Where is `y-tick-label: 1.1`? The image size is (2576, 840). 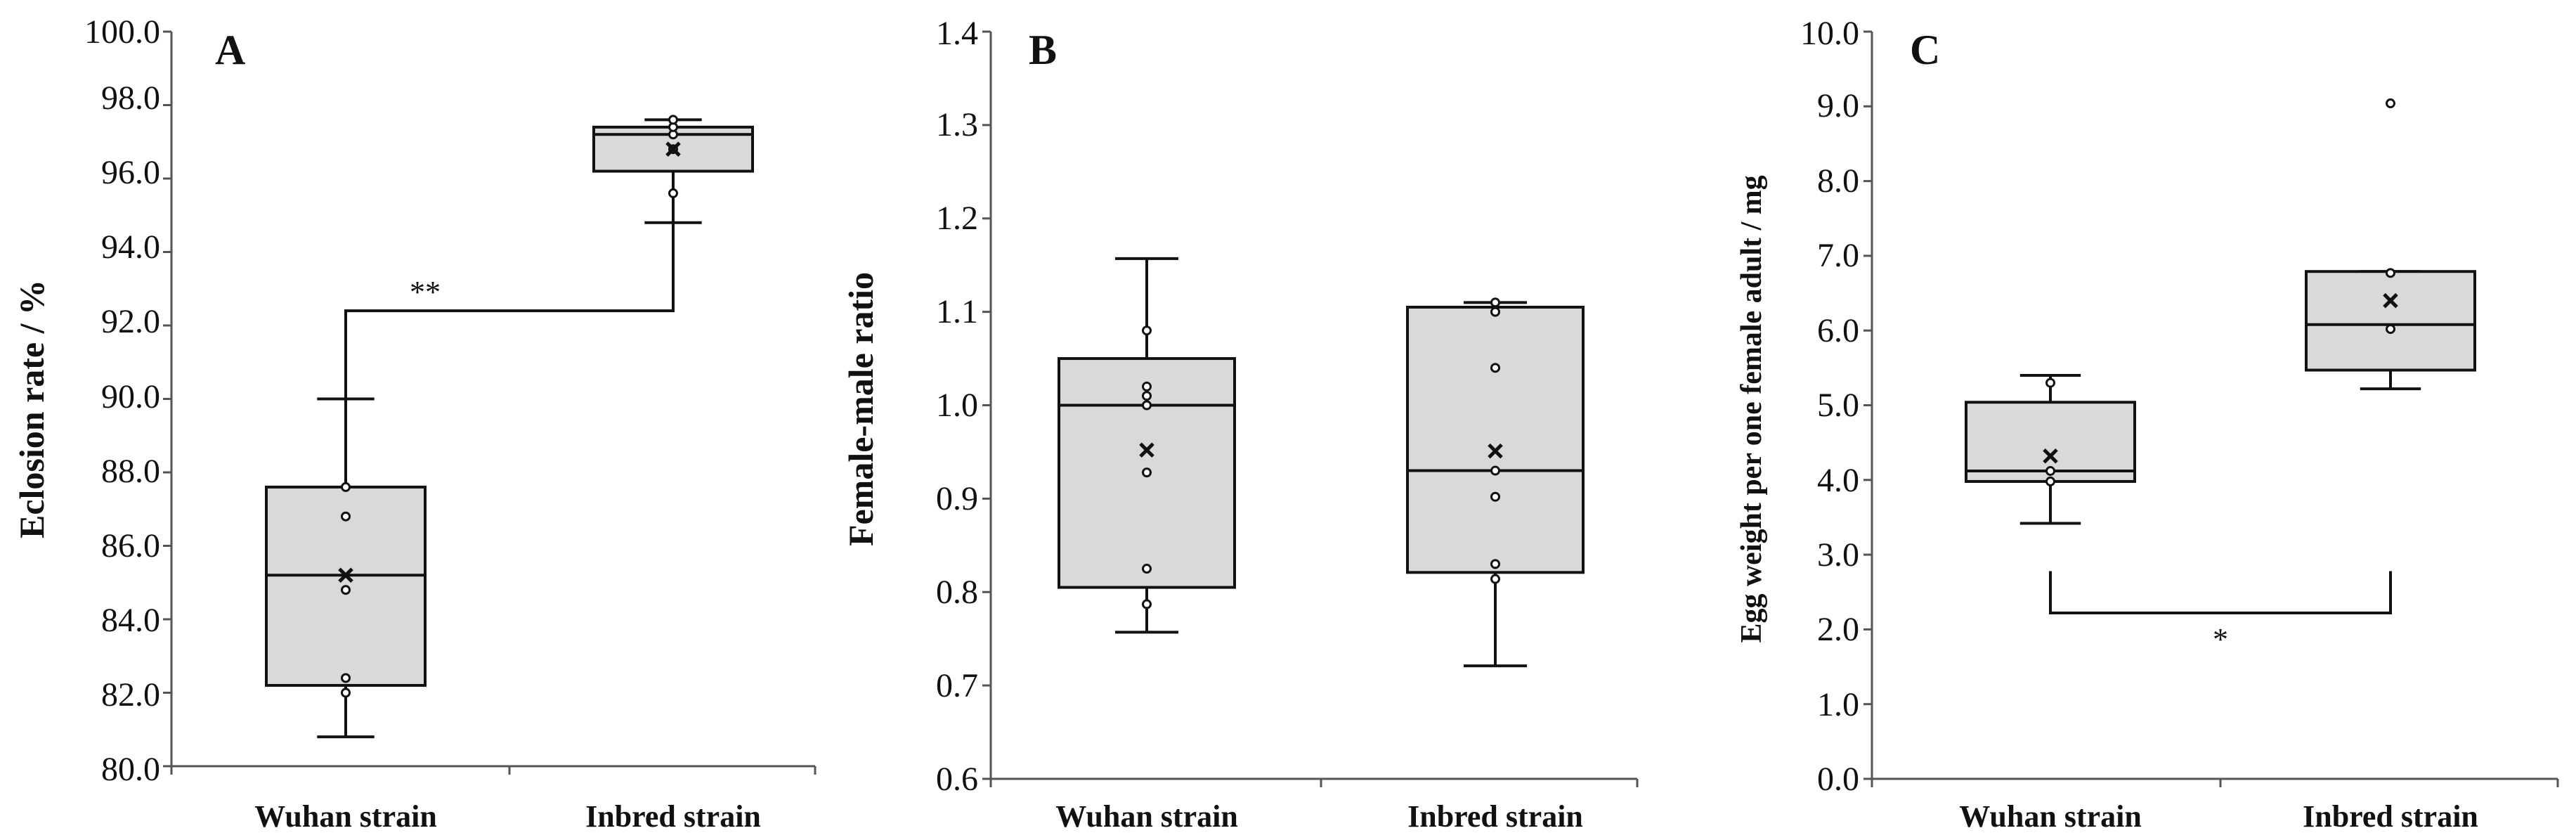
y-tick-label: 1.1 is located at coordinates (957, 311).